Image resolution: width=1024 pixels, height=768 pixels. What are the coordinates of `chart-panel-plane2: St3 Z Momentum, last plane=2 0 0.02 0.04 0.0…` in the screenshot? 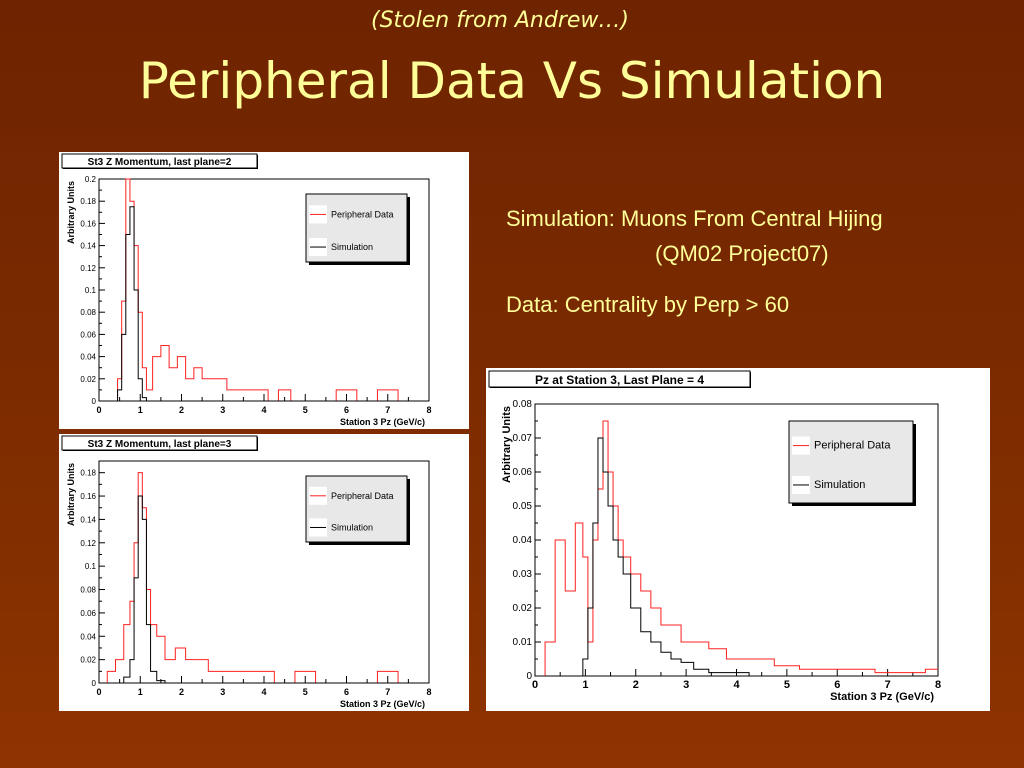 It's located at (264, 290).